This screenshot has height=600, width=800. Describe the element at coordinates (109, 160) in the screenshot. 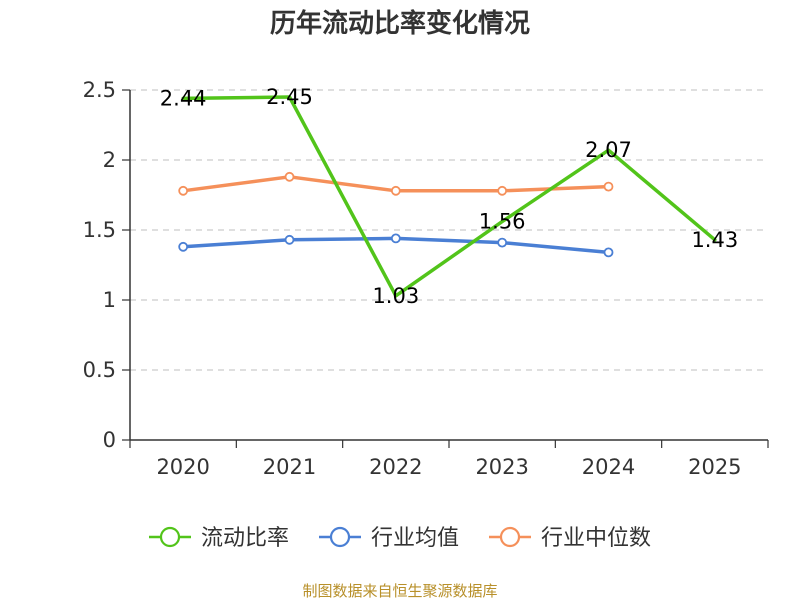

I see `y-tick-label: 2` at that location.